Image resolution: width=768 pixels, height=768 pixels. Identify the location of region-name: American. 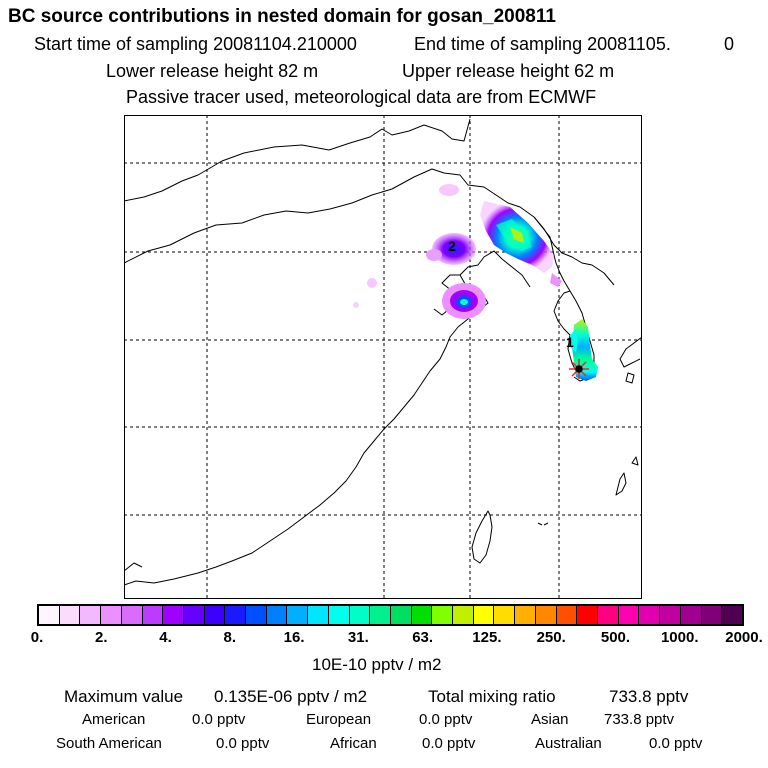
(114, 719).